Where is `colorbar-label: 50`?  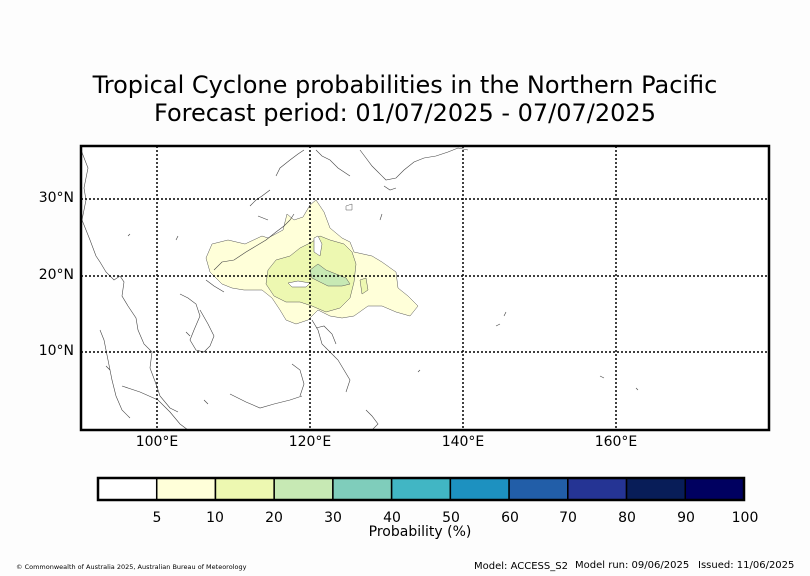
colorbar-label: 50 is located at coordinates (451, 518).